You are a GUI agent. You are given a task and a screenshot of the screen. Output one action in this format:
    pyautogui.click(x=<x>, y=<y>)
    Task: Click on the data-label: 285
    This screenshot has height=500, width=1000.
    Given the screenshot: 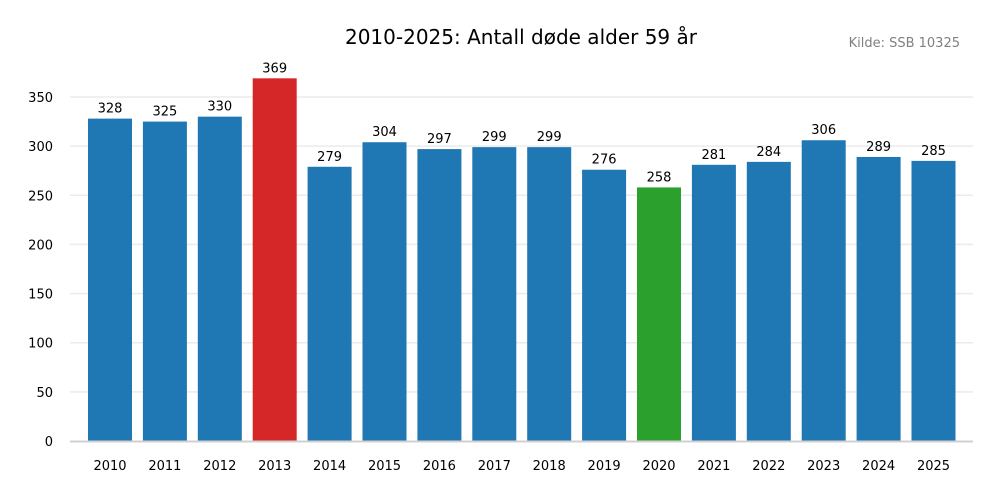 What is the action you would take?
    pyautogui.click(x=933, y=151)
    